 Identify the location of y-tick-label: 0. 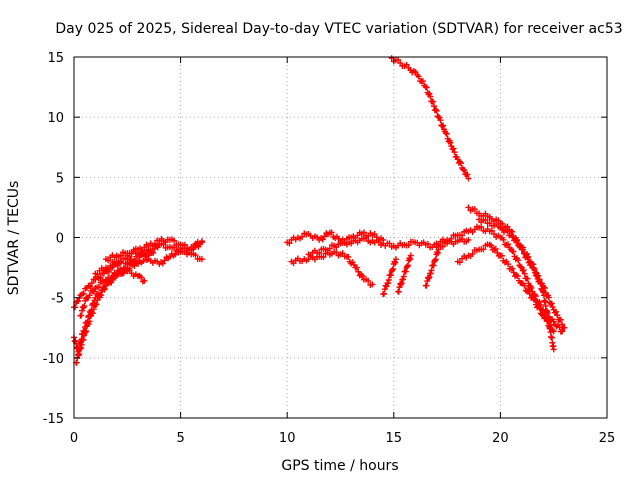
(60, 239).